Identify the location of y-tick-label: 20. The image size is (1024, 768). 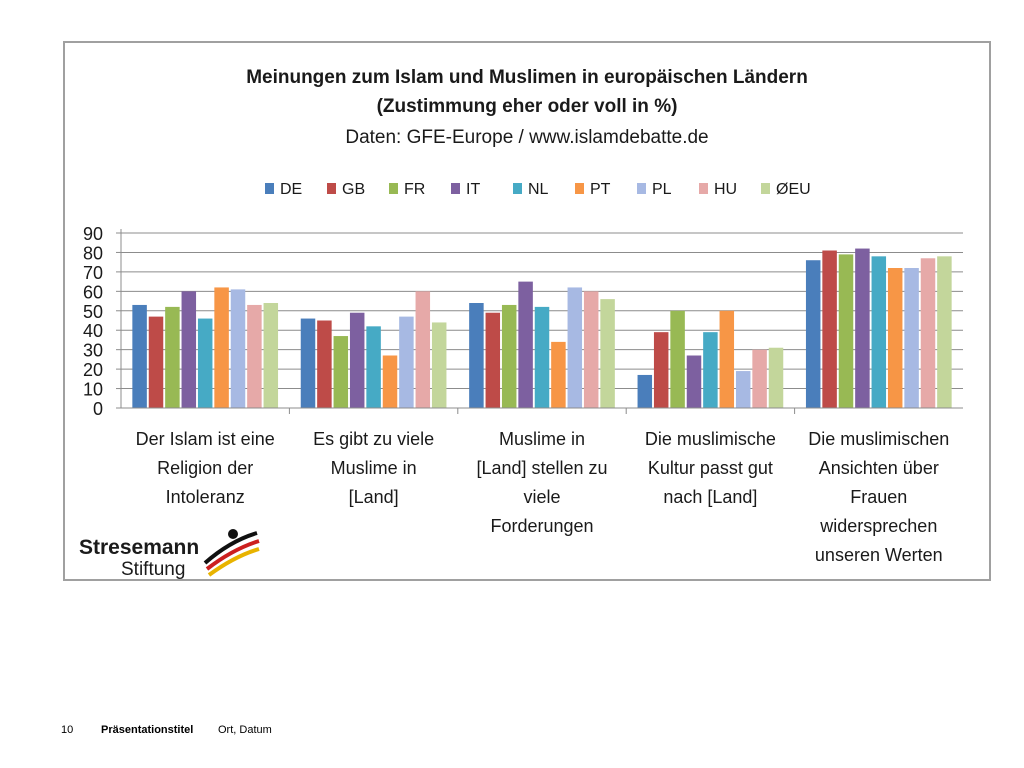
(93, 370).